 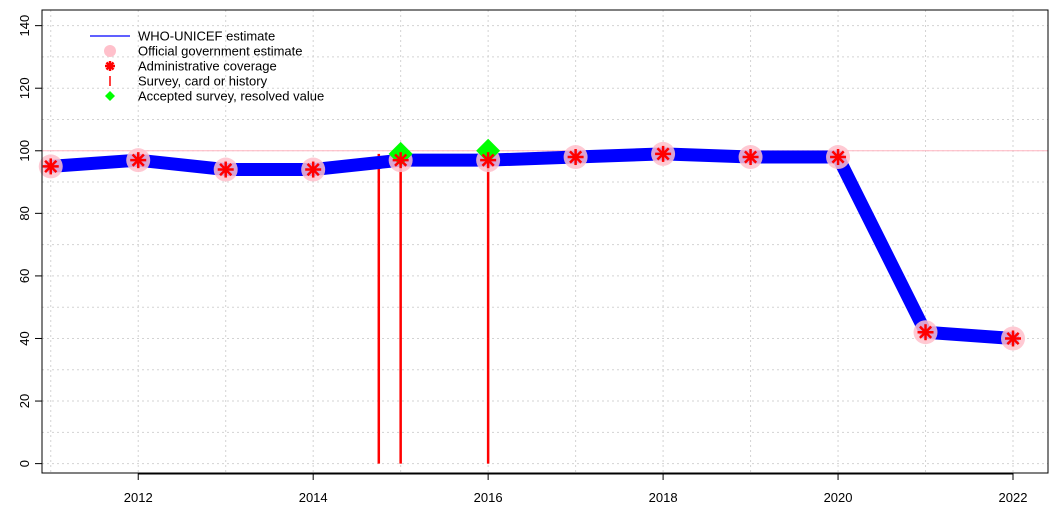 What do you see at coordinates (663, 497) in the screenshot?
I see `x-tick-label: 2018` at bounding box center [663, 497].